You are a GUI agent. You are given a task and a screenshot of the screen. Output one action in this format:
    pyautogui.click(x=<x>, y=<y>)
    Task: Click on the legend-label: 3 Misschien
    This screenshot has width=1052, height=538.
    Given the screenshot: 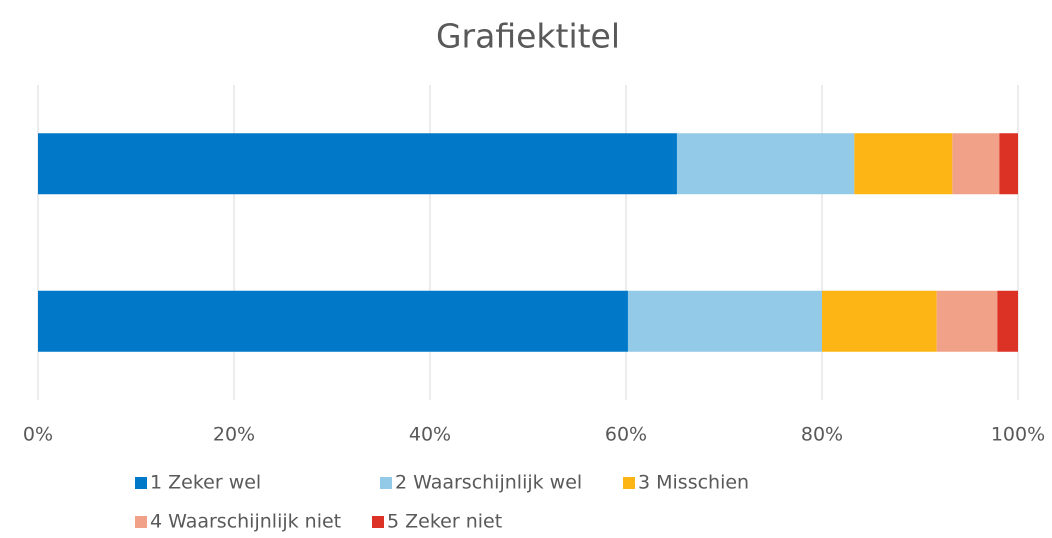 What is the action you would take?
    pyautogui.click(x=693, y=483)
    